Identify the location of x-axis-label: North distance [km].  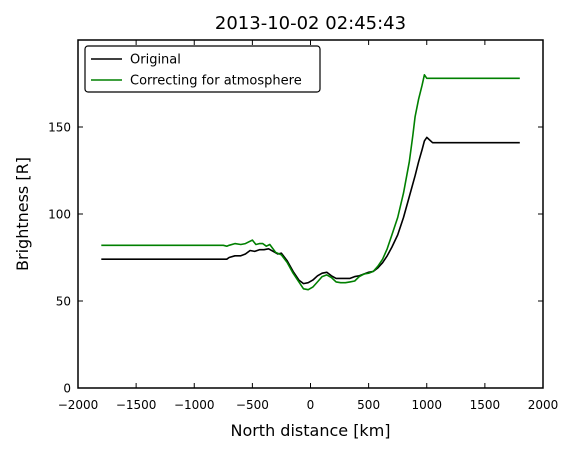
(310, 430).